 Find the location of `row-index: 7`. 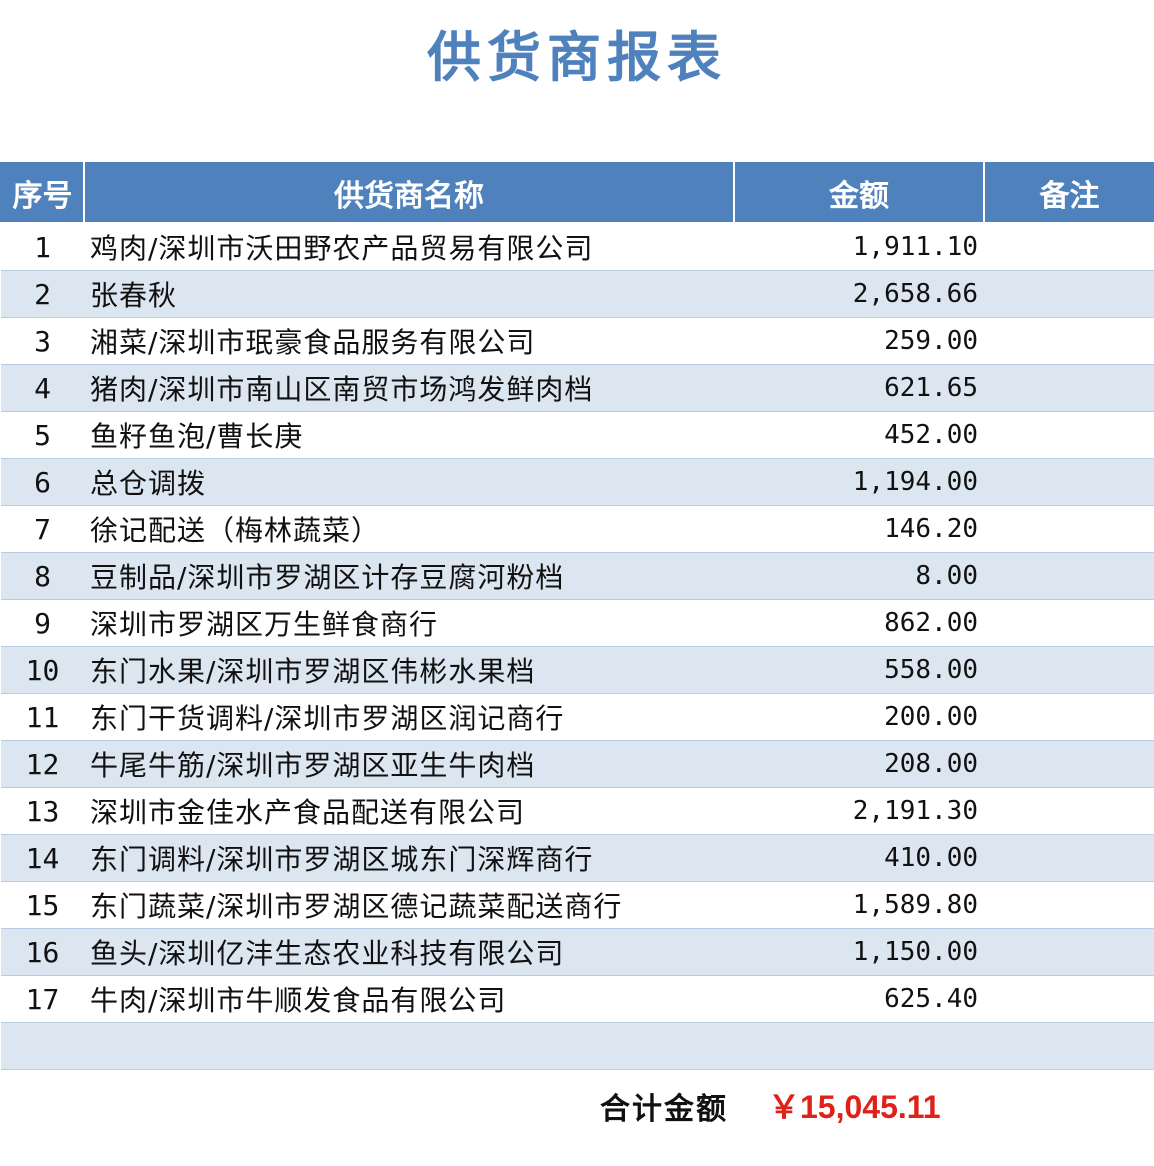

row-index: 7 is located at coordinates (42, 529).